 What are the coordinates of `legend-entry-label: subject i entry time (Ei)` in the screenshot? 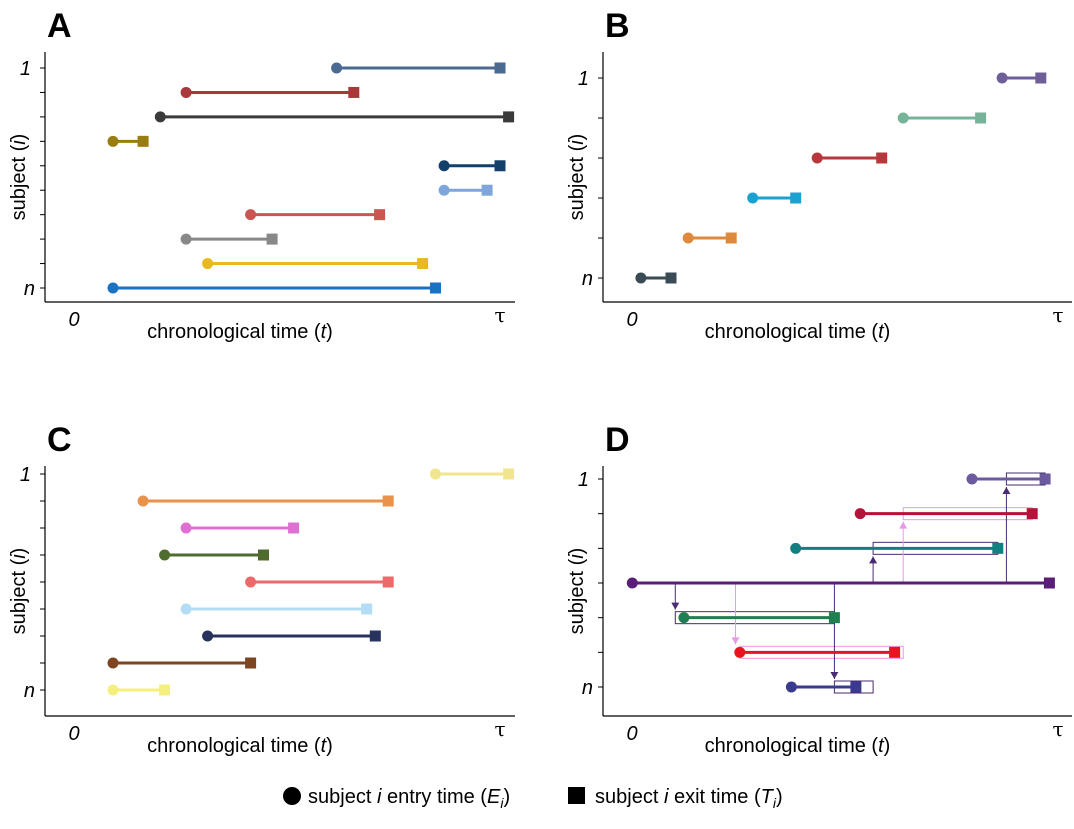 It's located at (409, 798).